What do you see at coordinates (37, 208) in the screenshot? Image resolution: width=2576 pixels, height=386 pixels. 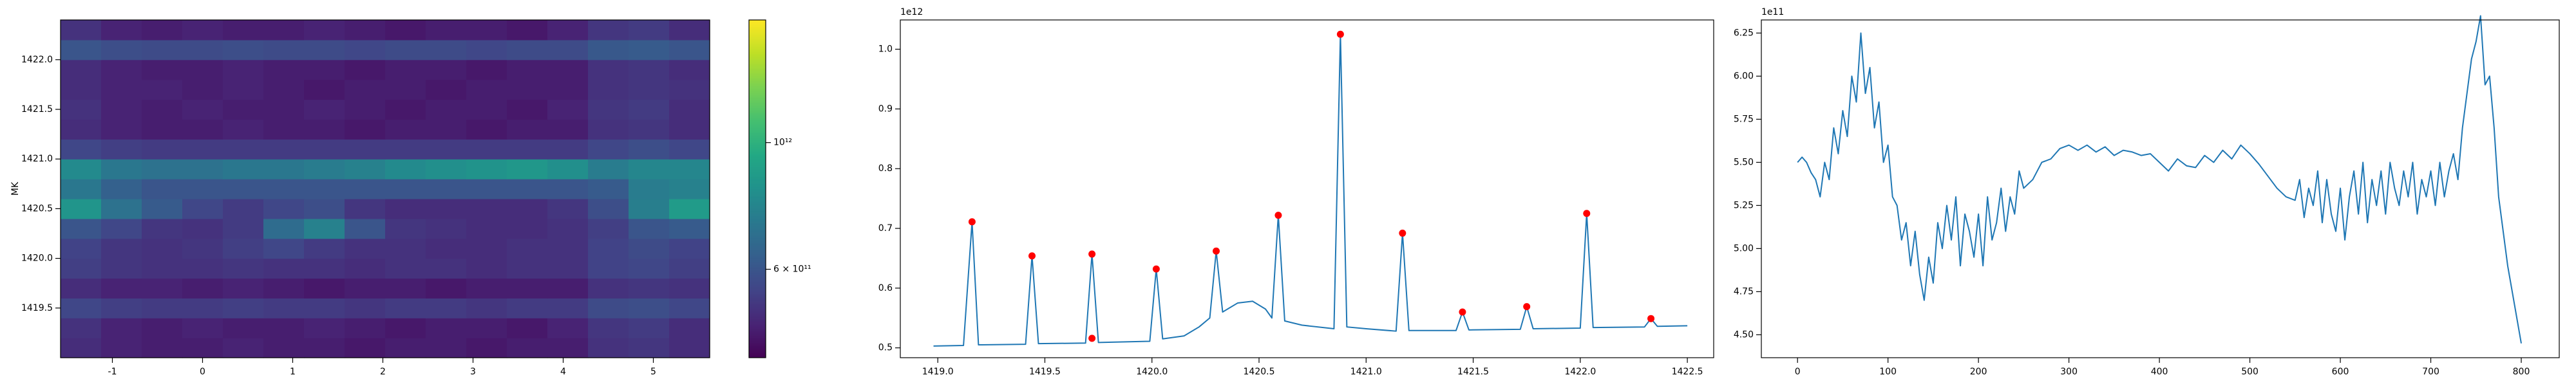 I see `y-tick-label: 1420.5` at bounding box center [37, 208].